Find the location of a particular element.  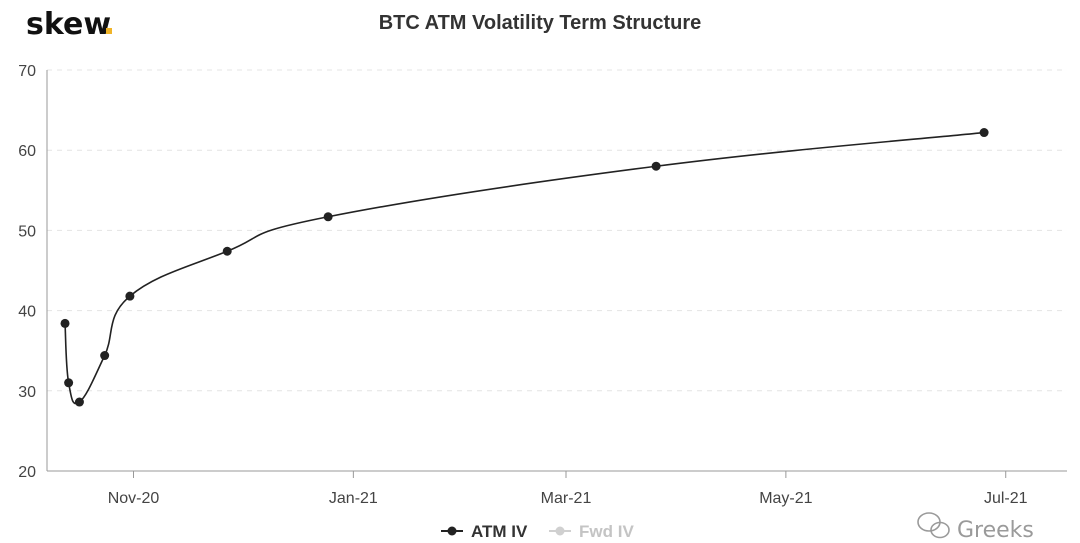

wechat-icon is located at coordinates (933, 525).